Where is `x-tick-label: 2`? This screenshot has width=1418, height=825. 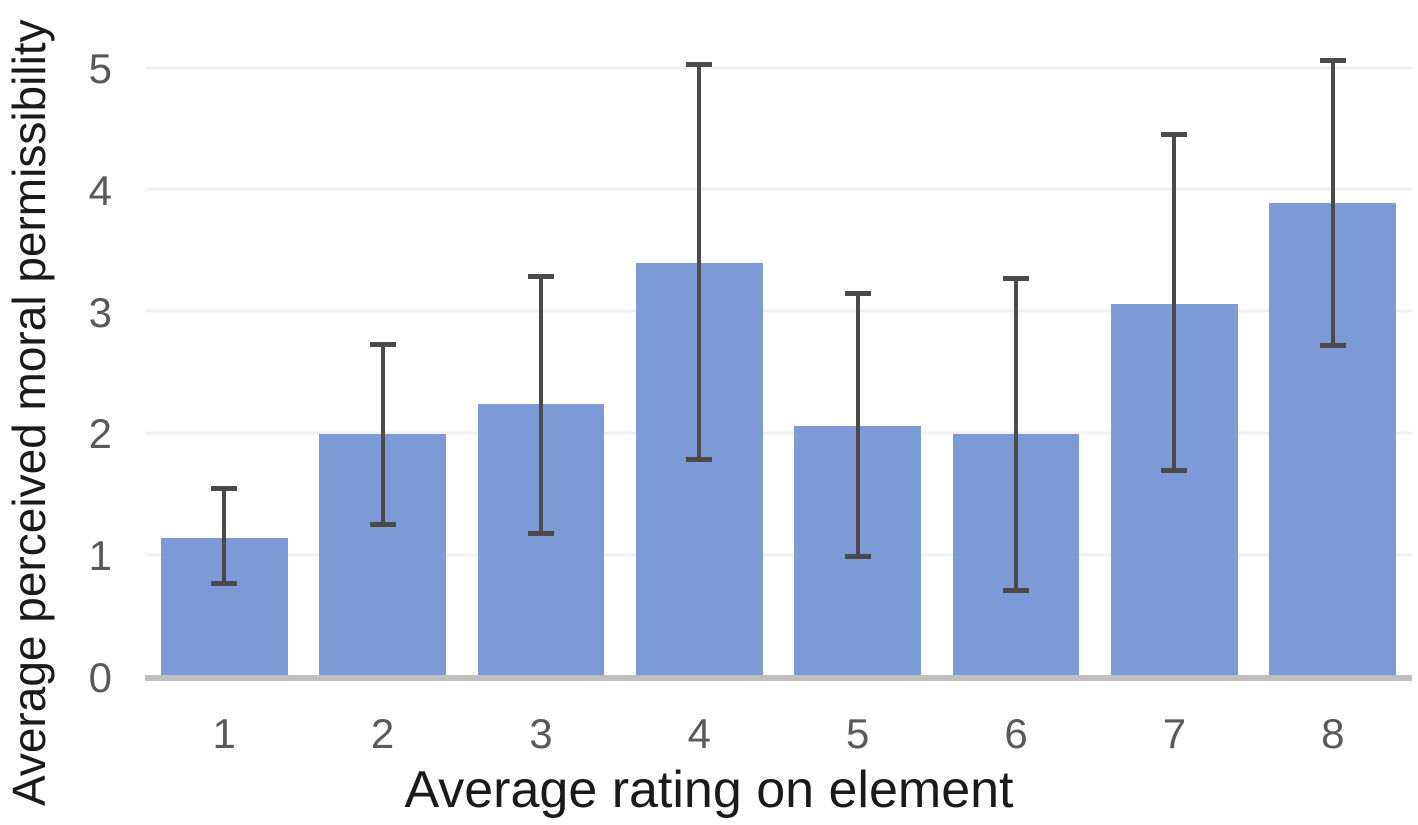
x-tick-label: 2 is located at coordinates (382, 733).